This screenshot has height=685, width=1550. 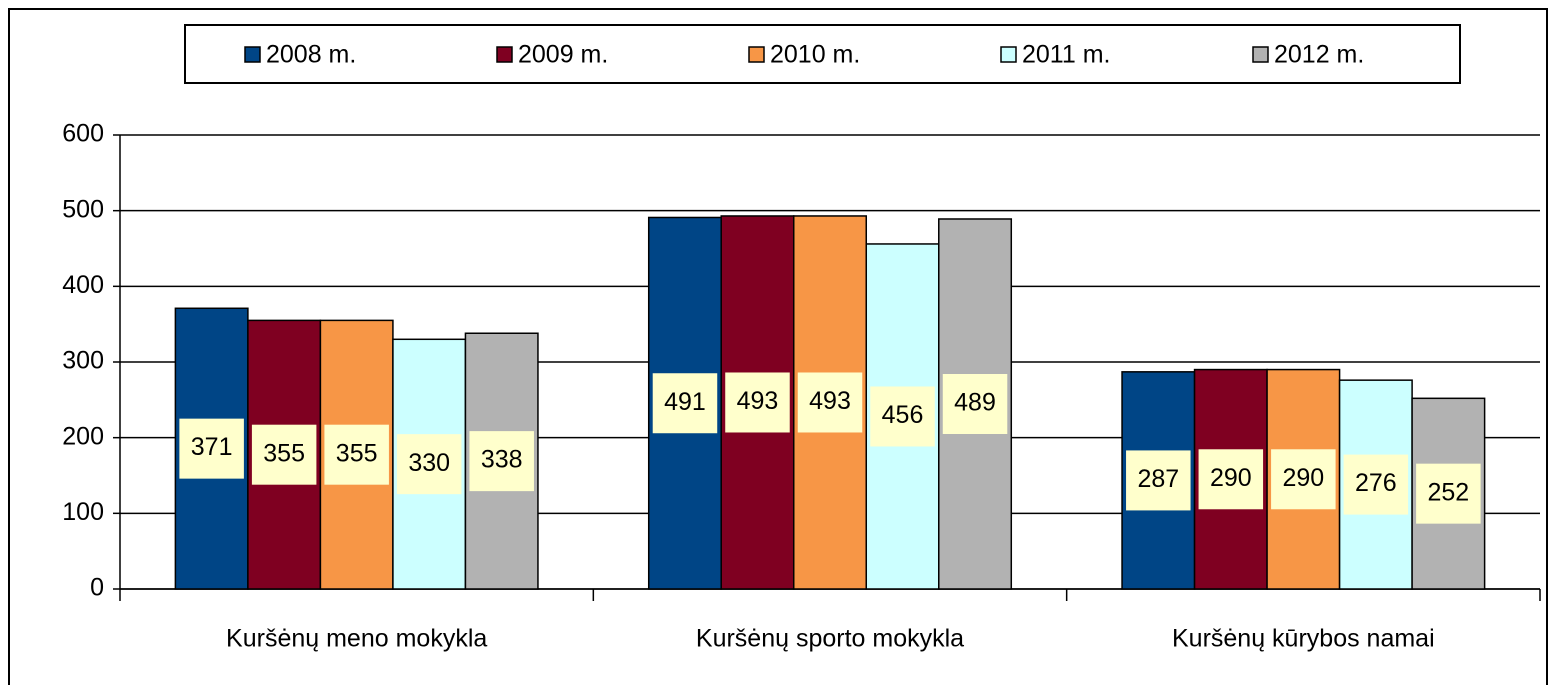 I want to click on y-tick-label: 600, so click(x=83, y=134).